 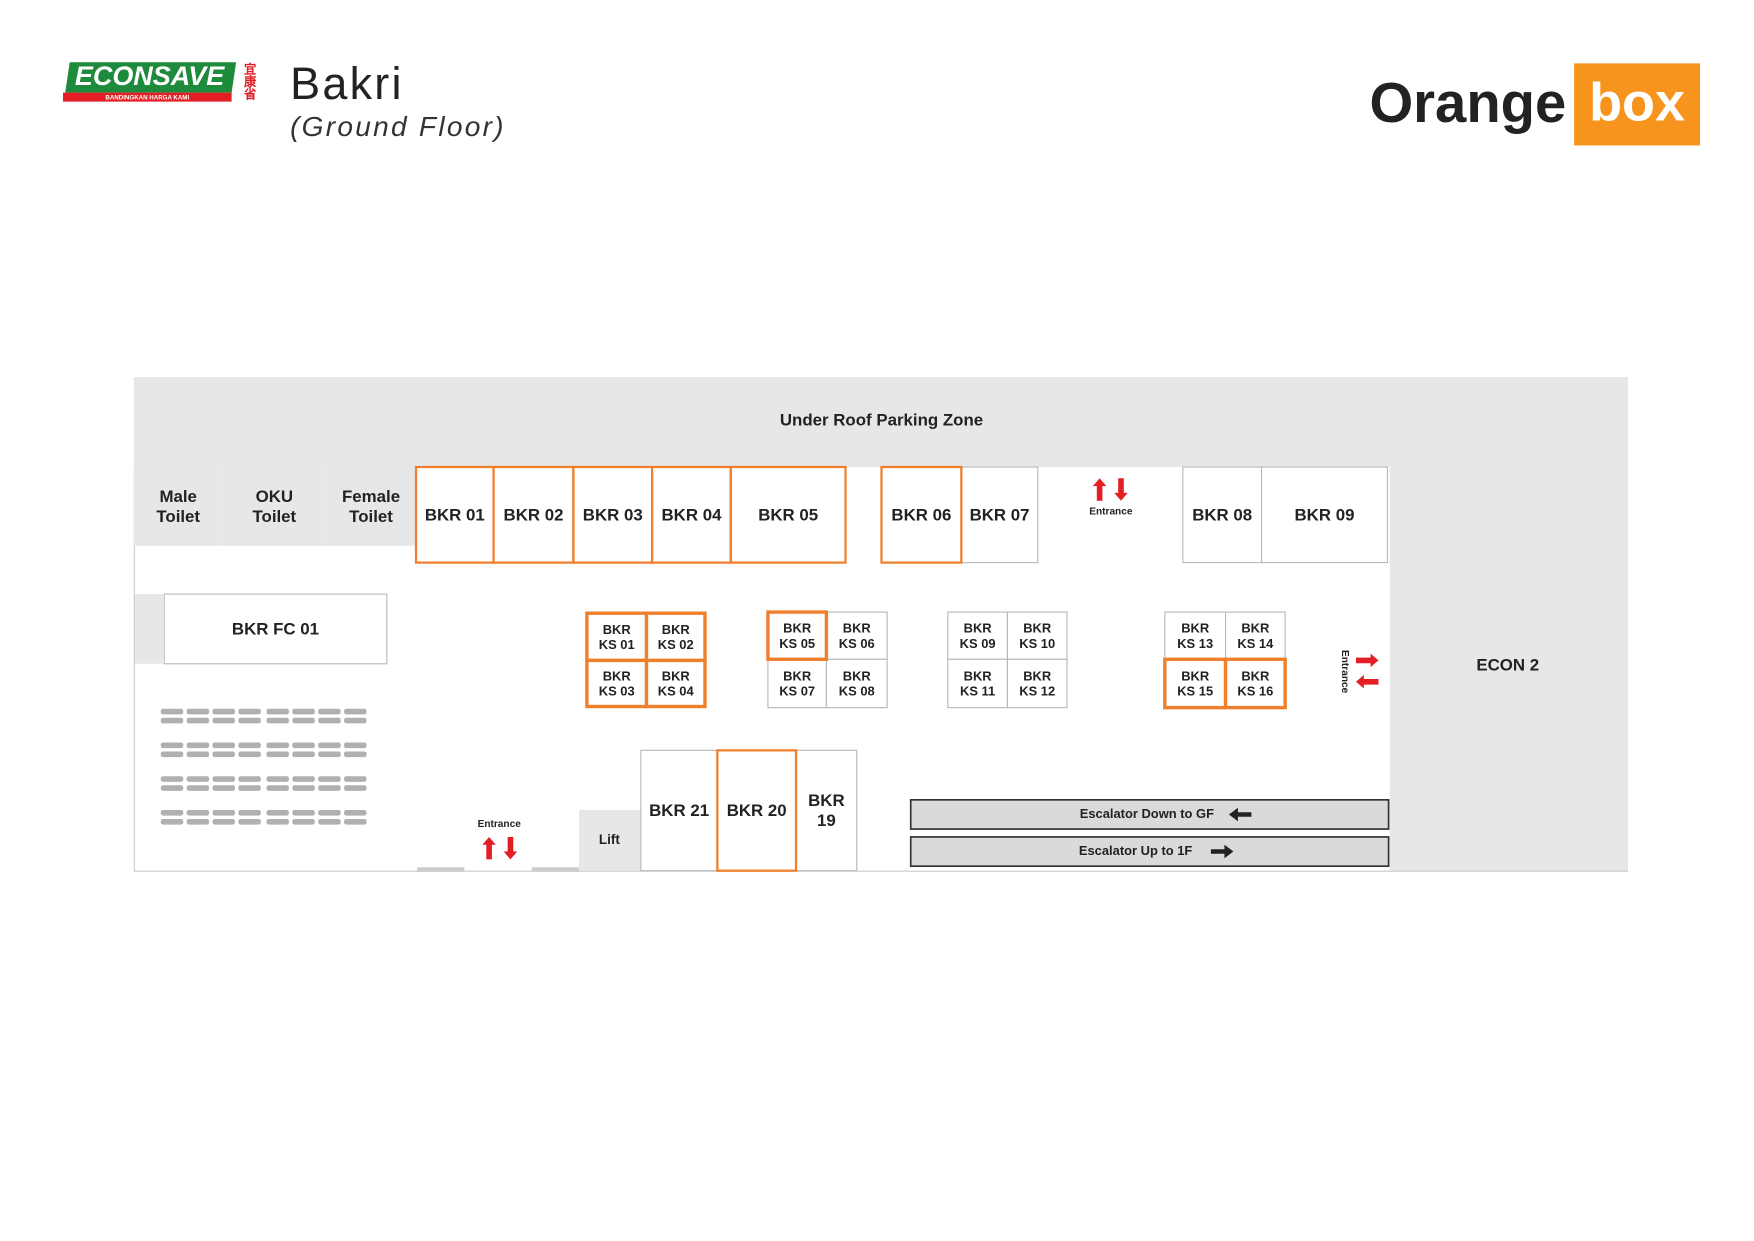 I want to click on econsave-bar, so click(x=147, y=97).